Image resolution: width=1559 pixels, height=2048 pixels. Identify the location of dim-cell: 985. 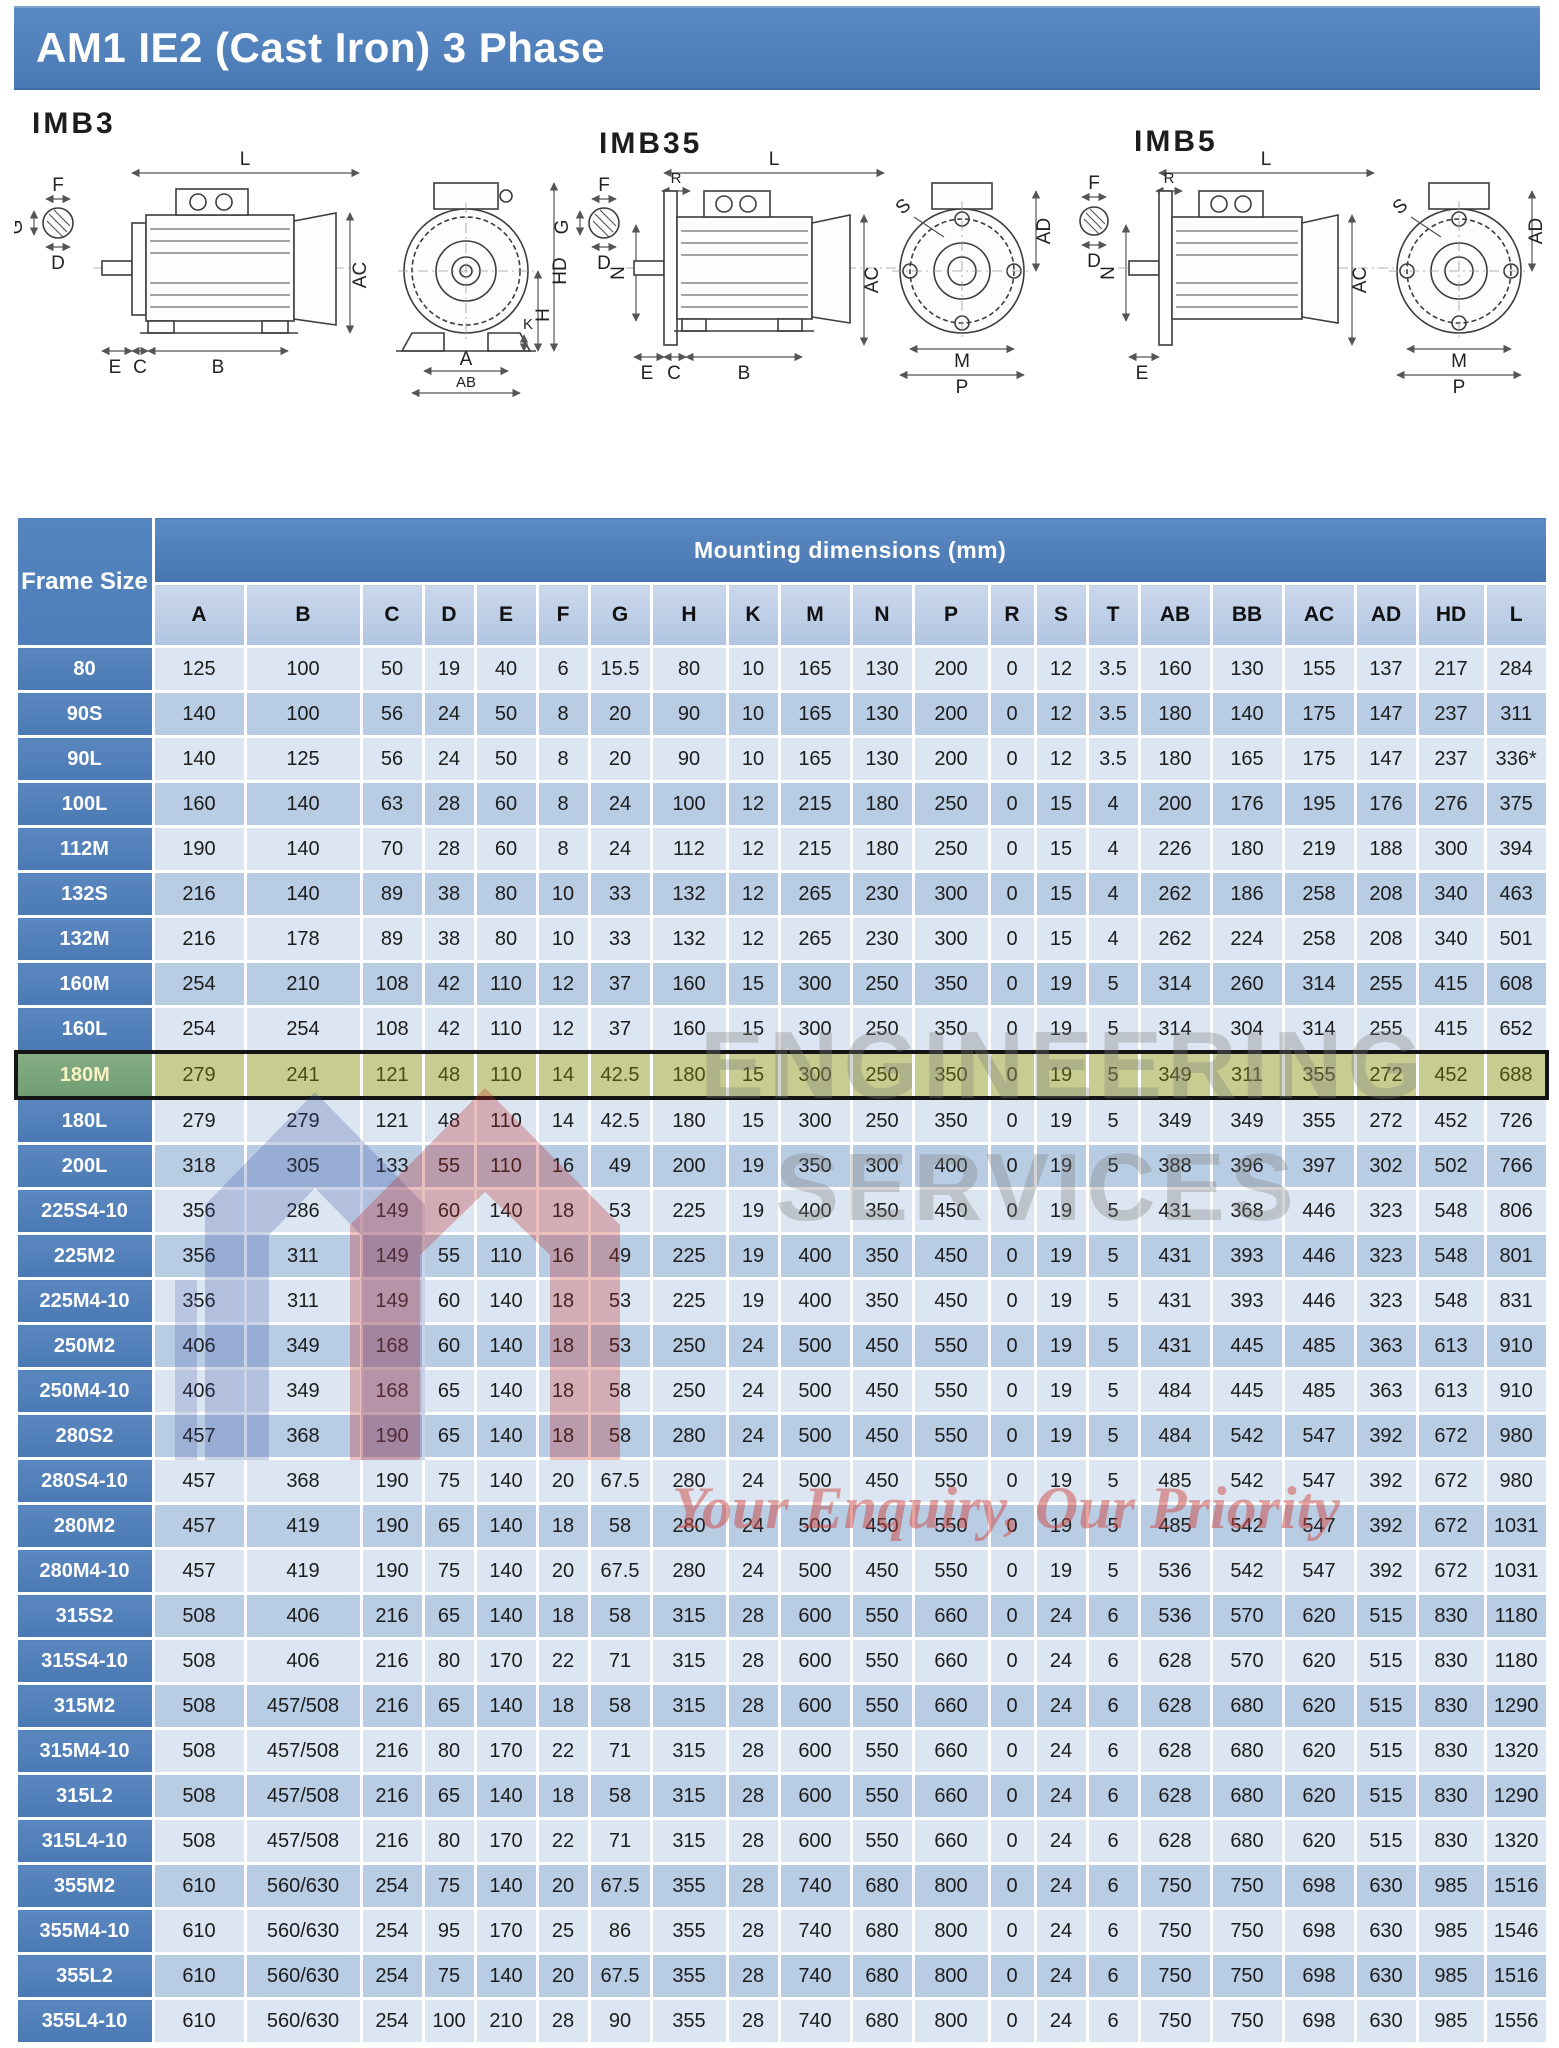
(1451, 1886).